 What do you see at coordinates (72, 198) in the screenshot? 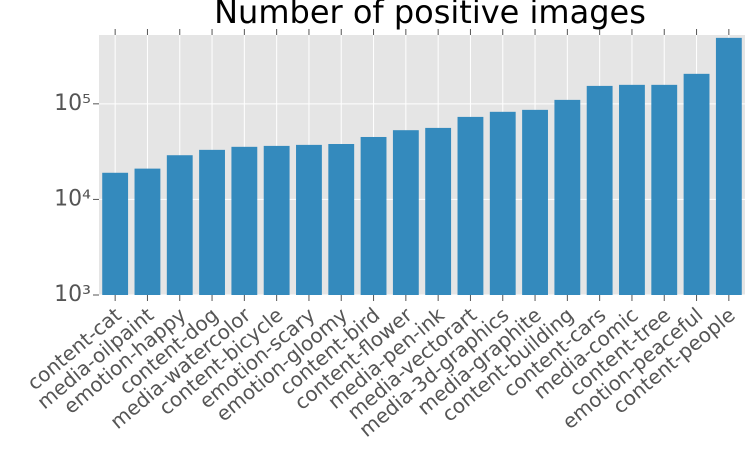
I see `y-tick-label: 10⁴` at bounding box center [72, 198].